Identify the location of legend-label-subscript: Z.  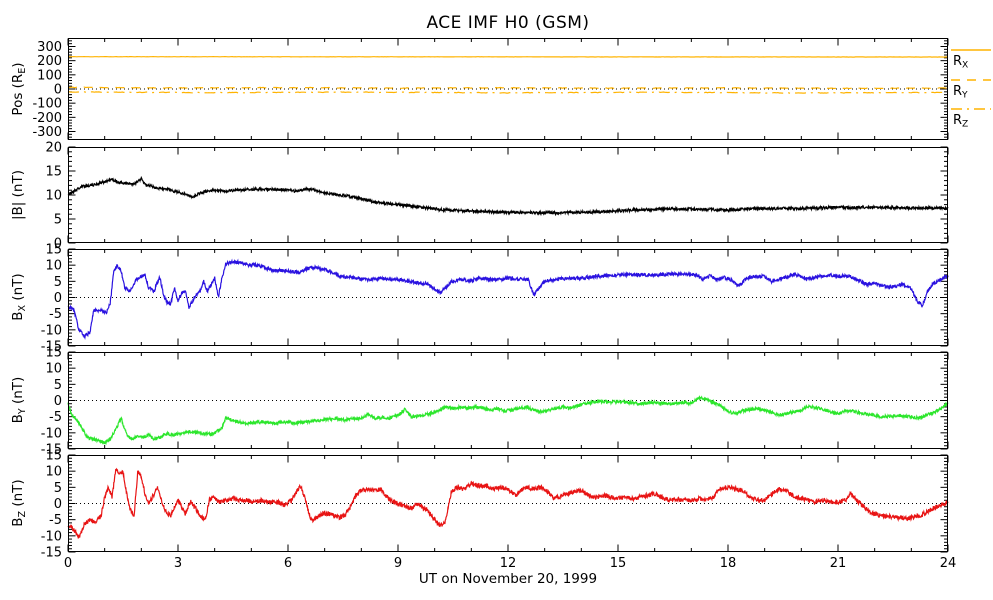
(965, 125).